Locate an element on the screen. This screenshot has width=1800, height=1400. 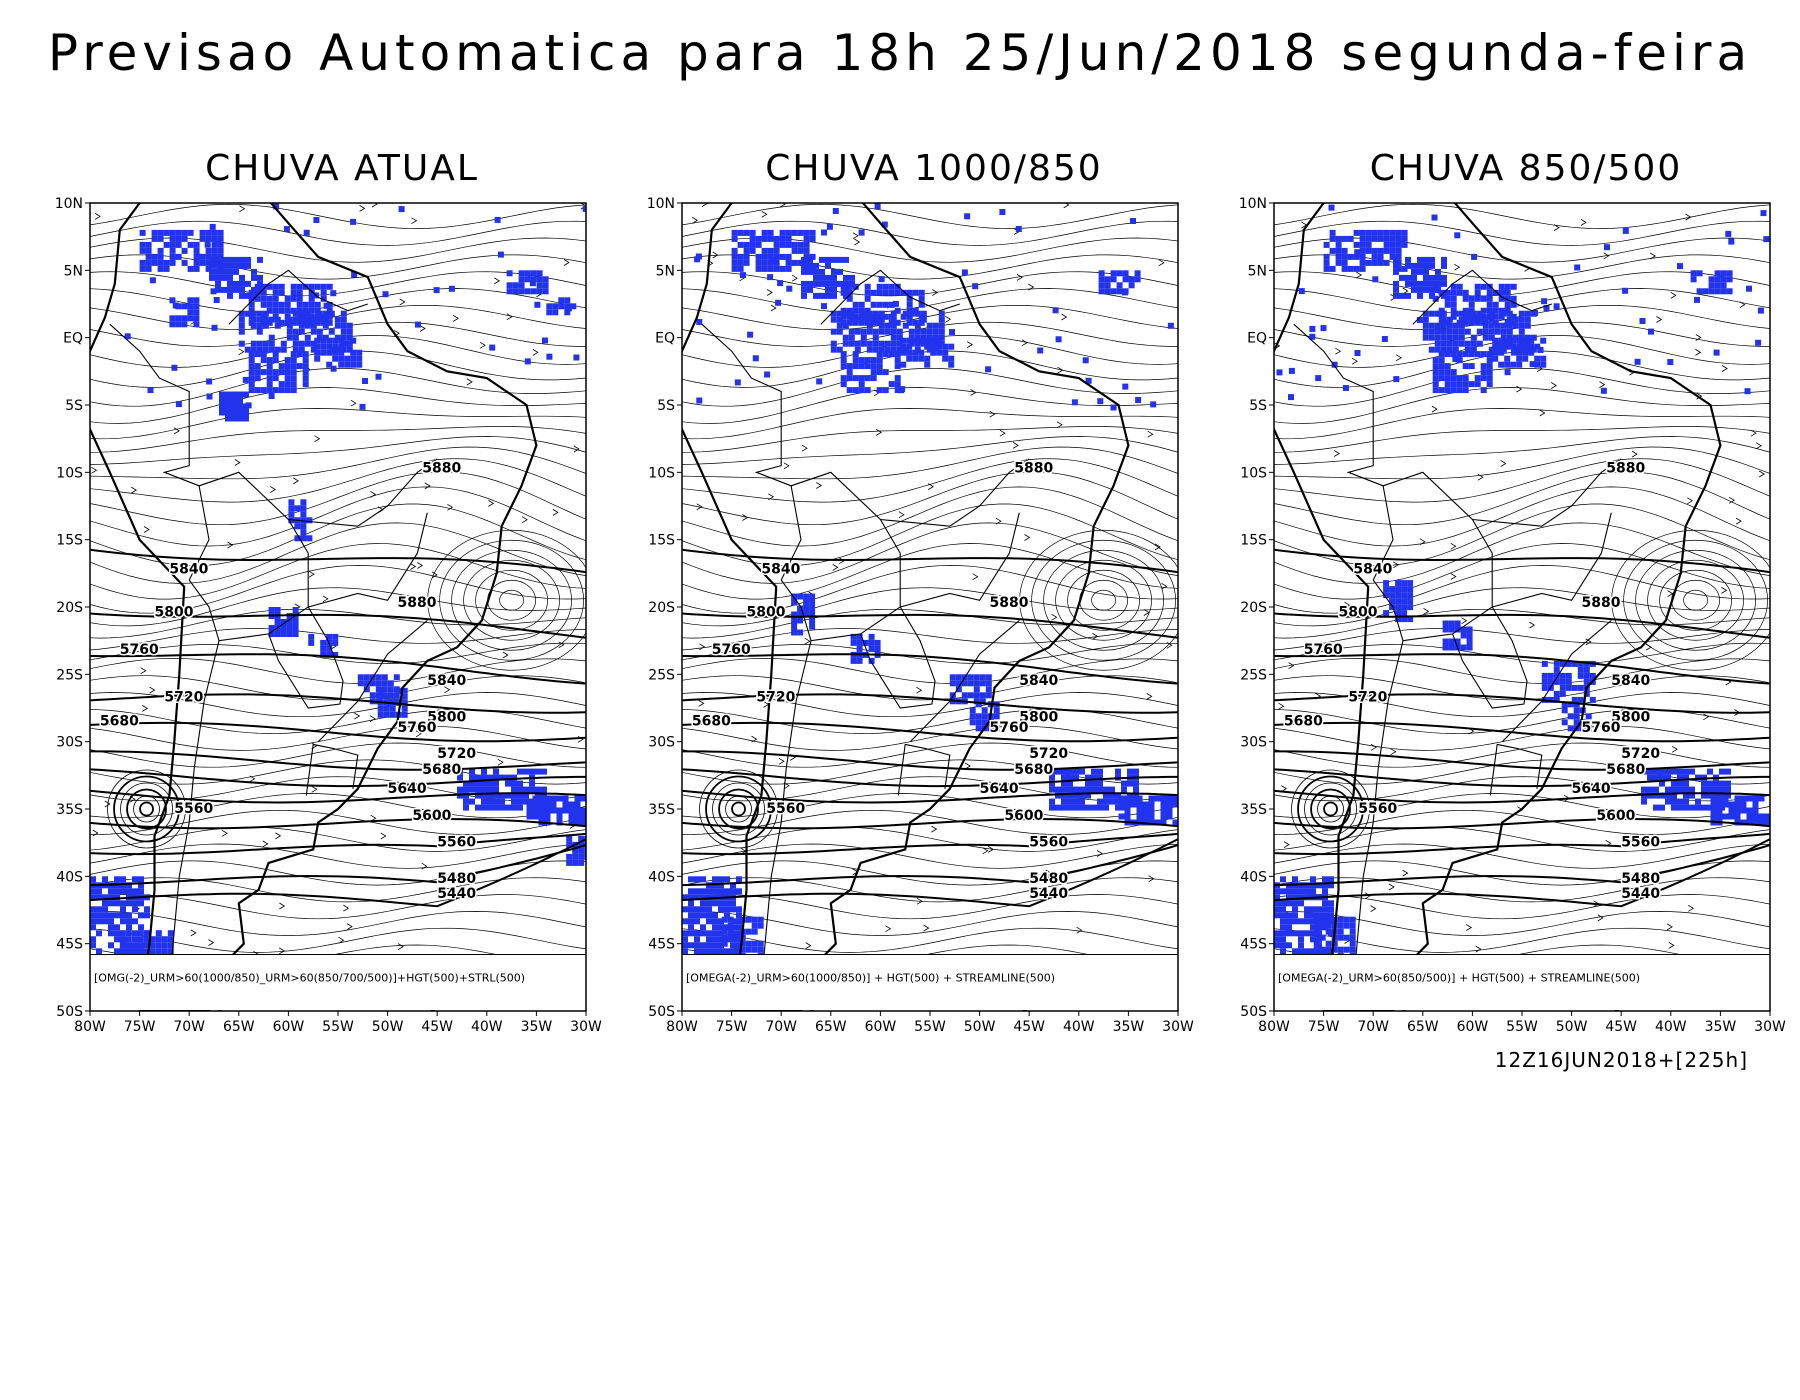
lat-tick-label: 25S is located at coordinates (661, 675).